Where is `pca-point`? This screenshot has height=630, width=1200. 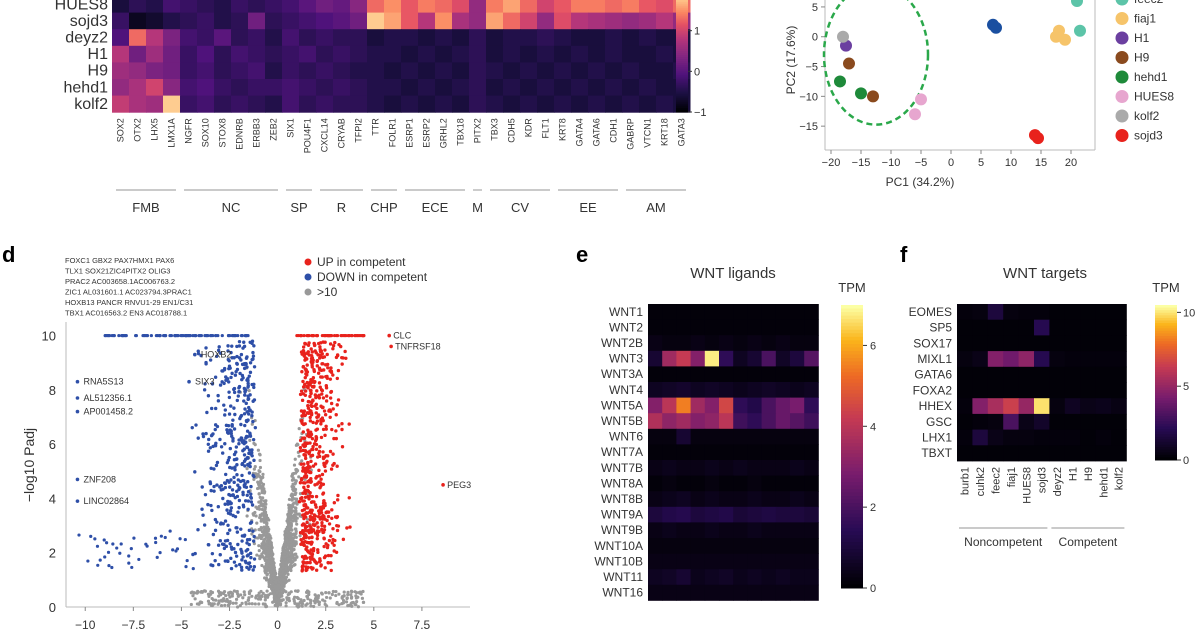
pca-point is located at coordinates (921, 99).